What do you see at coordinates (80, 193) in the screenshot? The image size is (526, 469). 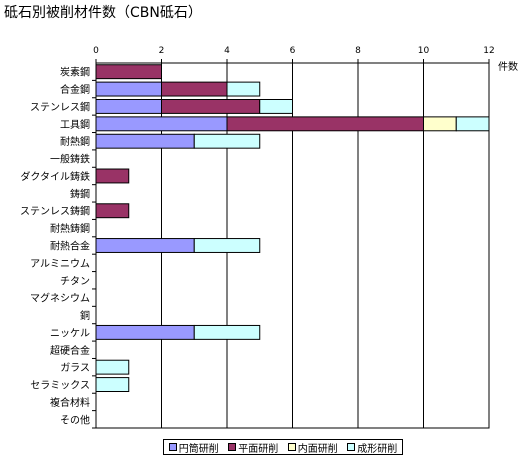 I see `category-label: 鋳鋼` at bounding box center [80, 193].